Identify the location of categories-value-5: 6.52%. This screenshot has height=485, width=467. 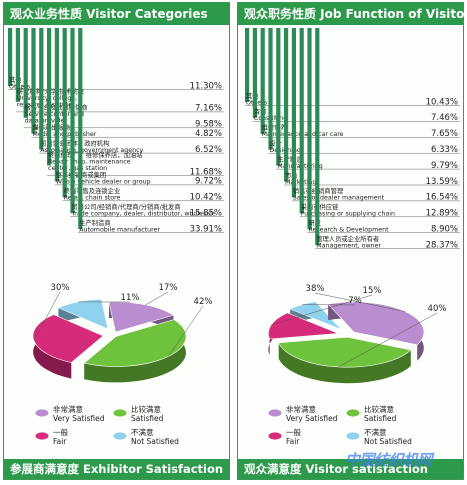
(208, 150).